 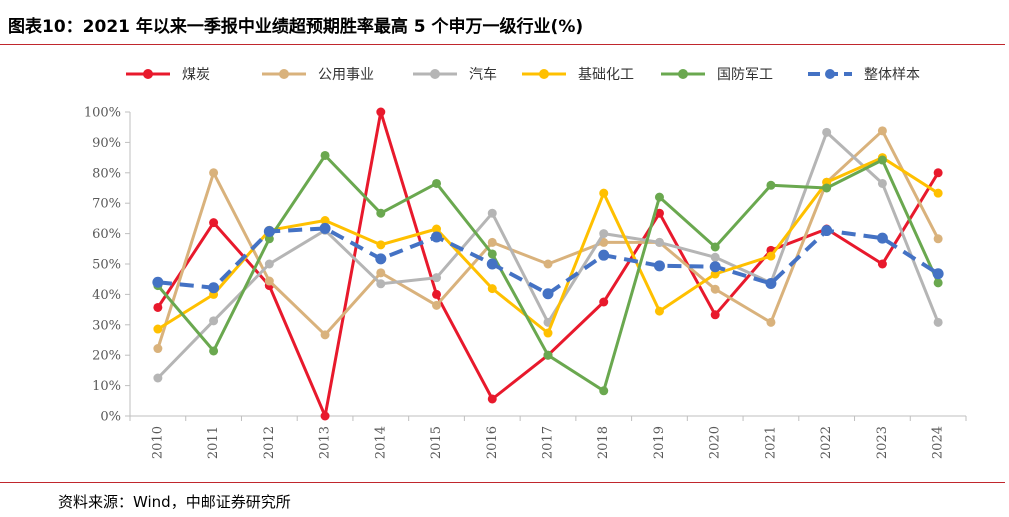 What do you see at coordinates (106, 386) in the screenshot?
I see `y-tick-label: 10%` at bounding box center [106, 386].